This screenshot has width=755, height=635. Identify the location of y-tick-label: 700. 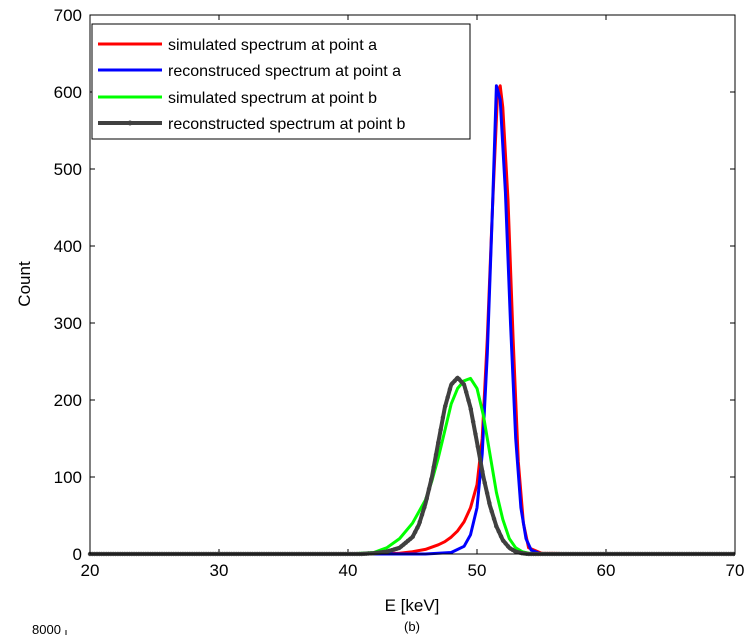
(68, 15).